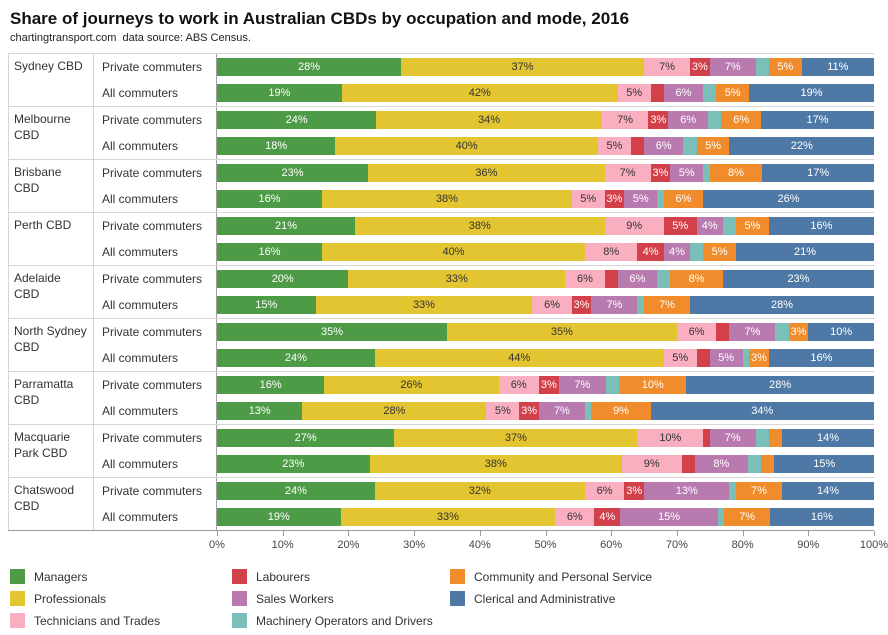  Describe the element at coordinates (780, 385) in the screenshot. I see `segment-label: 28%` at that location.